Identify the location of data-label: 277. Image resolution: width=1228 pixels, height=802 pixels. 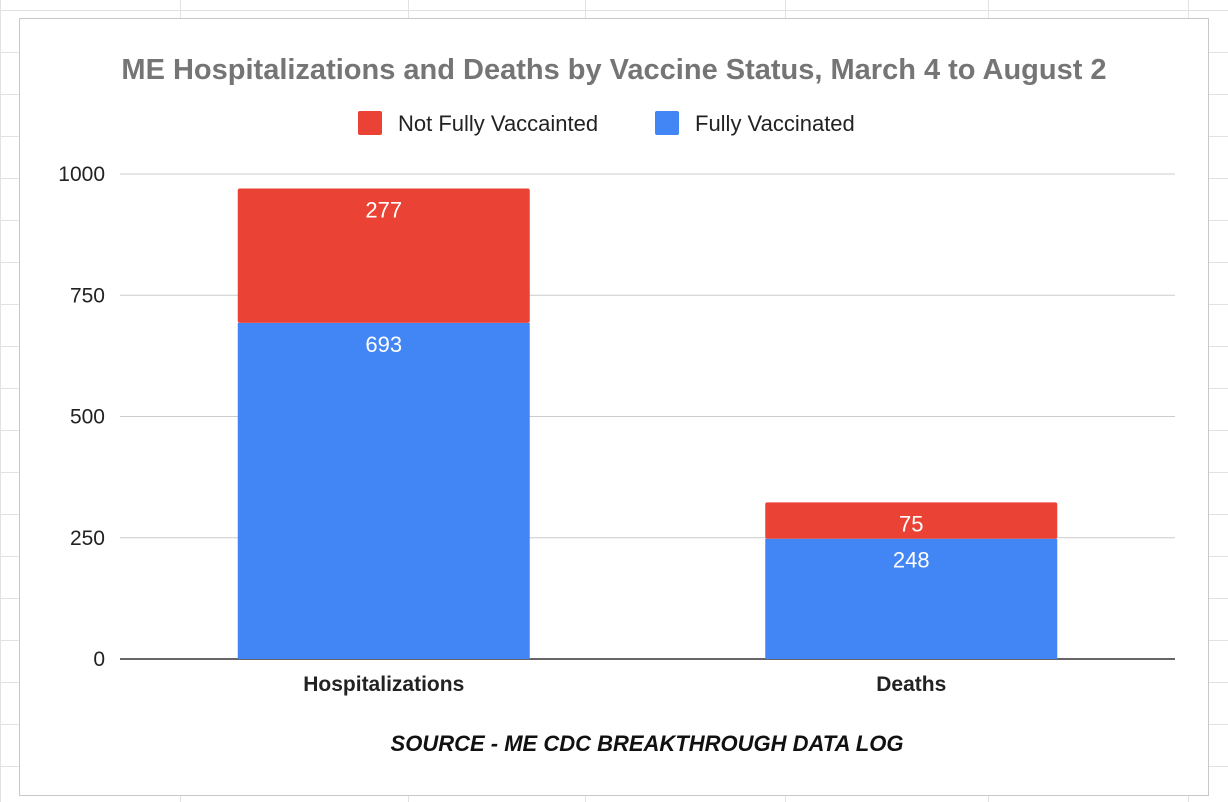
(383, 210).